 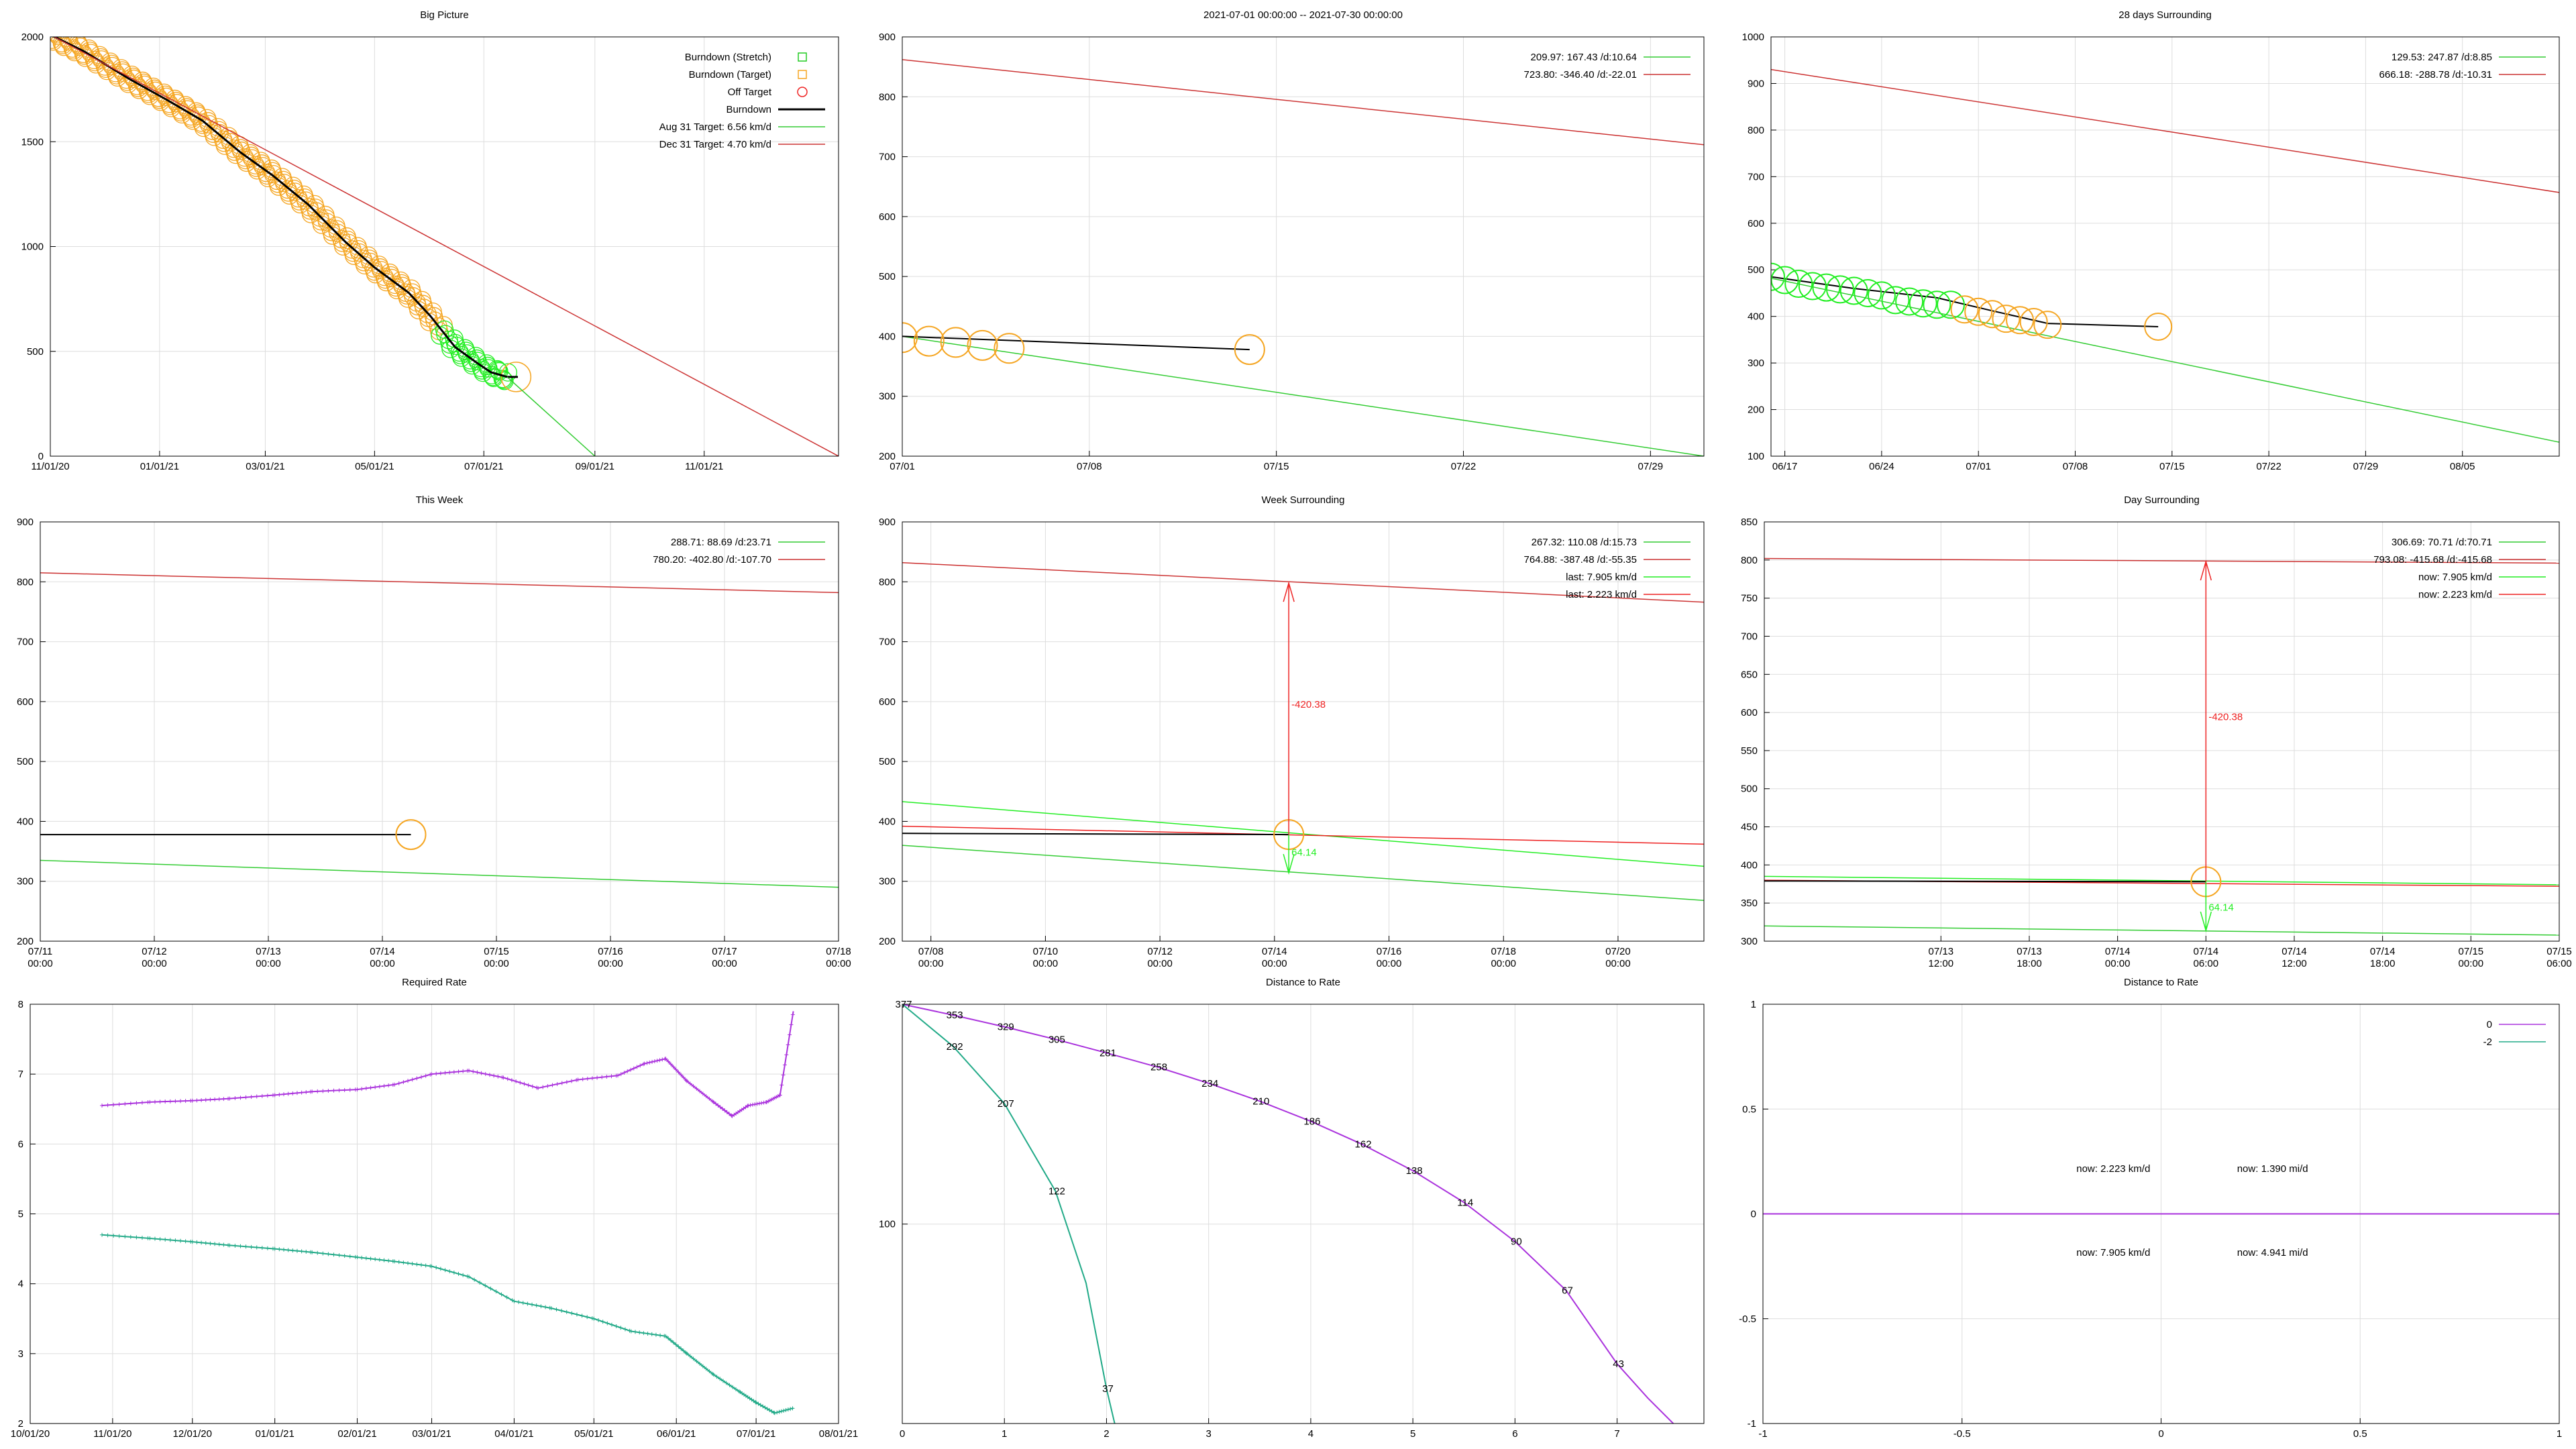 I want to click on x-tick-label: 5, so click(x=1412, y=1434).